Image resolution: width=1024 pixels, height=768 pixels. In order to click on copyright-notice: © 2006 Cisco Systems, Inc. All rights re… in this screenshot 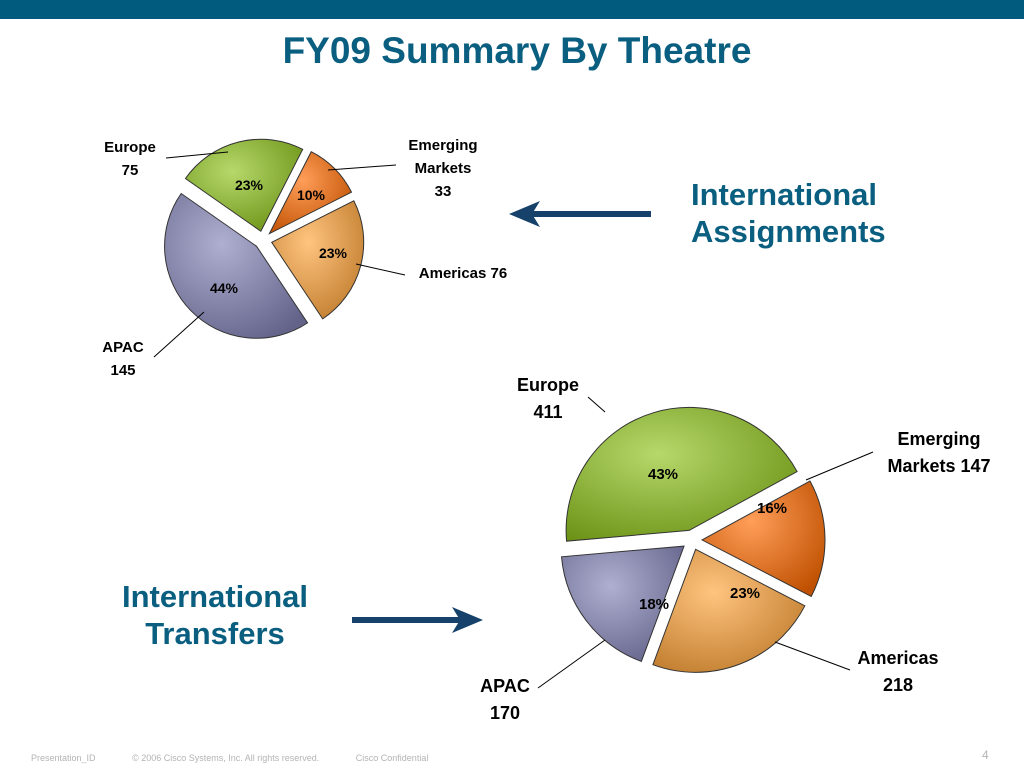, I will do `click(226, 758)`.